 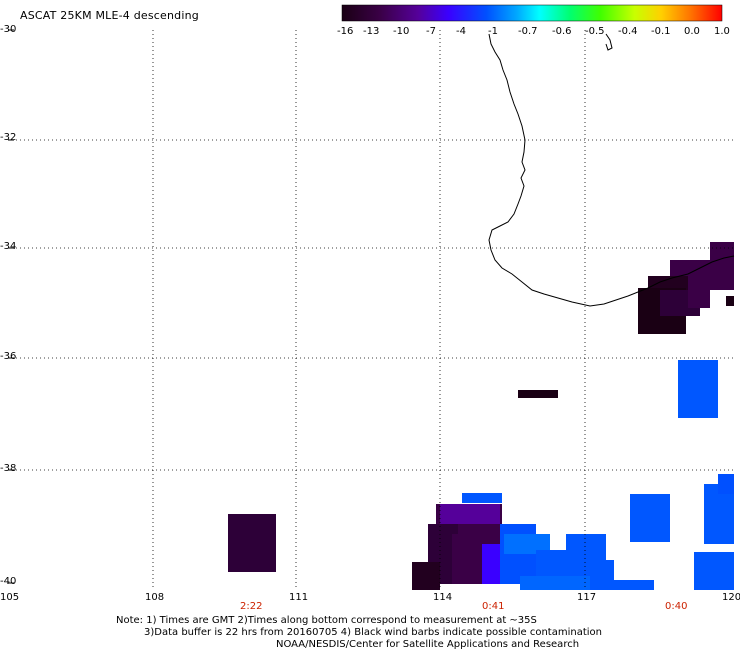 What do you see at coordinates (10, 597) in the screenshot?
I see `x-tick-label: 105` at bounding box center [10, 597].